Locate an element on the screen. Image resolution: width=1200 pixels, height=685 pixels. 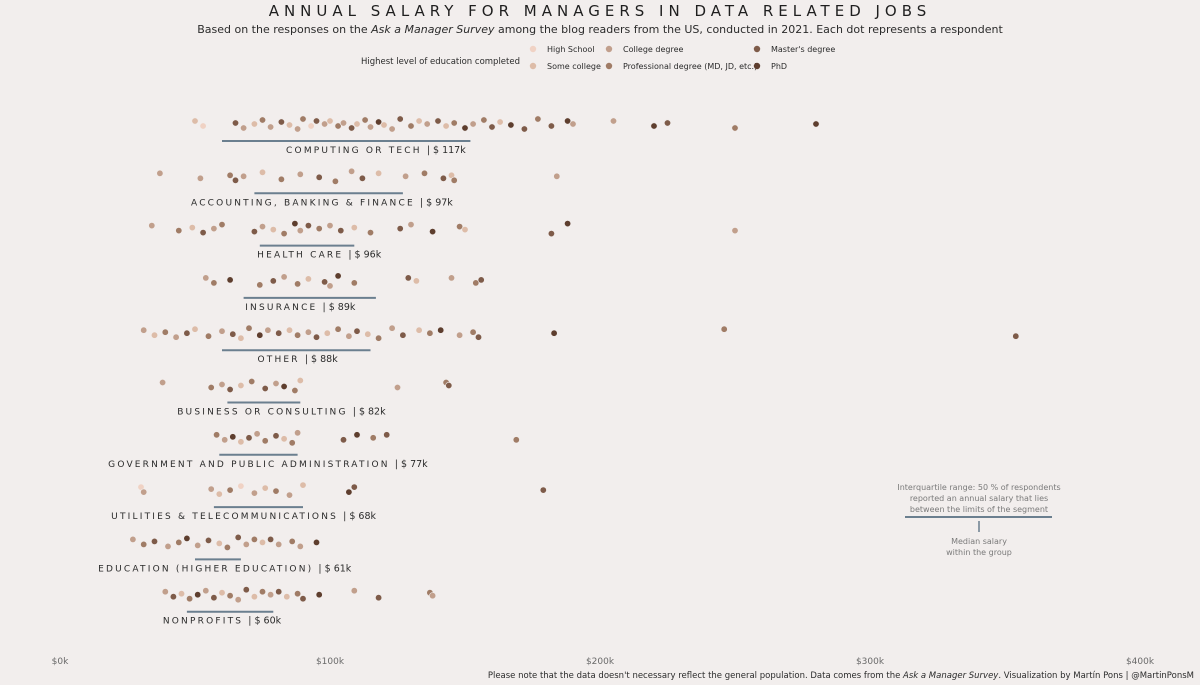
category-median: | $ 82k is located at coordinates (369, 412).